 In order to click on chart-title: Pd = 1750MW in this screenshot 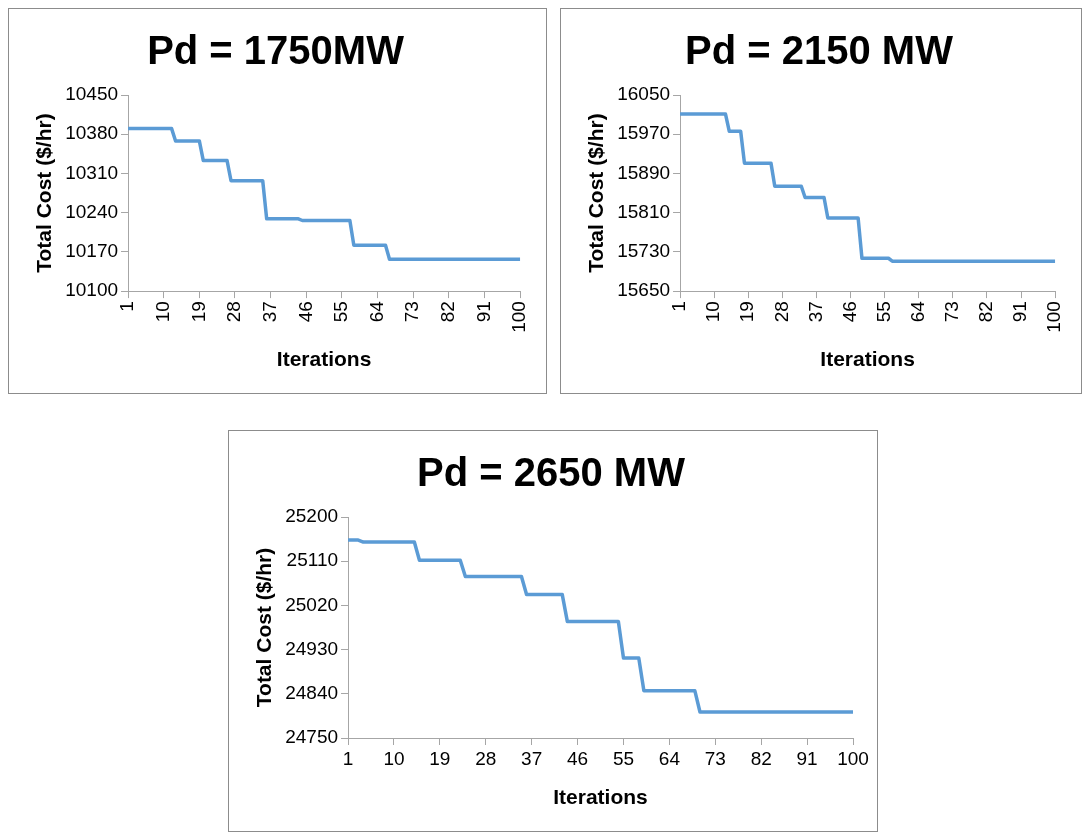, I will do `click(276, 50)`.